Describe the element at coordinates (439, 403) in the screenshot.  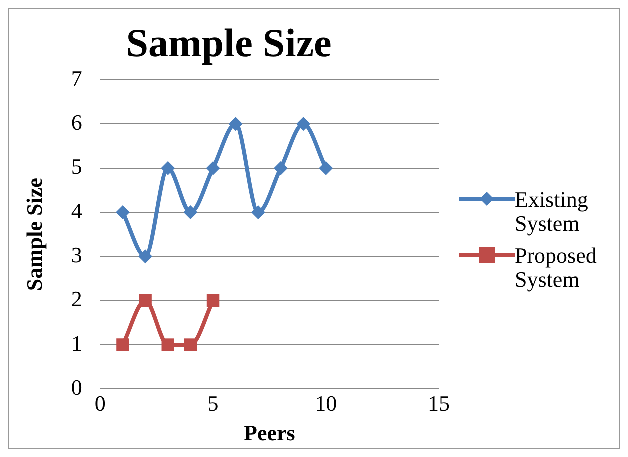
I see `x-tick-label: 15` at that location.